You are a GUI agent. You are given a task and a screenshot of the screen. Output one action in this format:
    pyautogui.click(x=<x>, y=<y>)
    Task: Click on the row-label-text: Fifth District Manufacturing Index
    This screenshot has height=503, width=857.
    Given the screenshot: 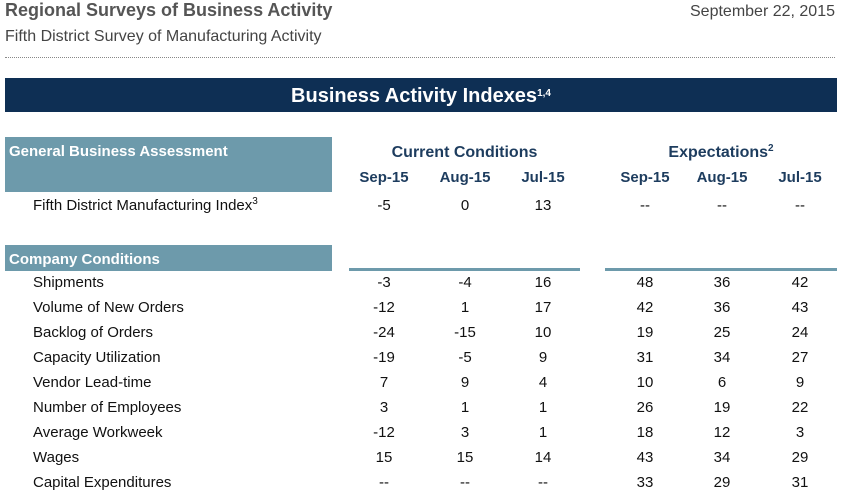 What is the action you would take?
    pyautogui.click(x=143, y=205)
    